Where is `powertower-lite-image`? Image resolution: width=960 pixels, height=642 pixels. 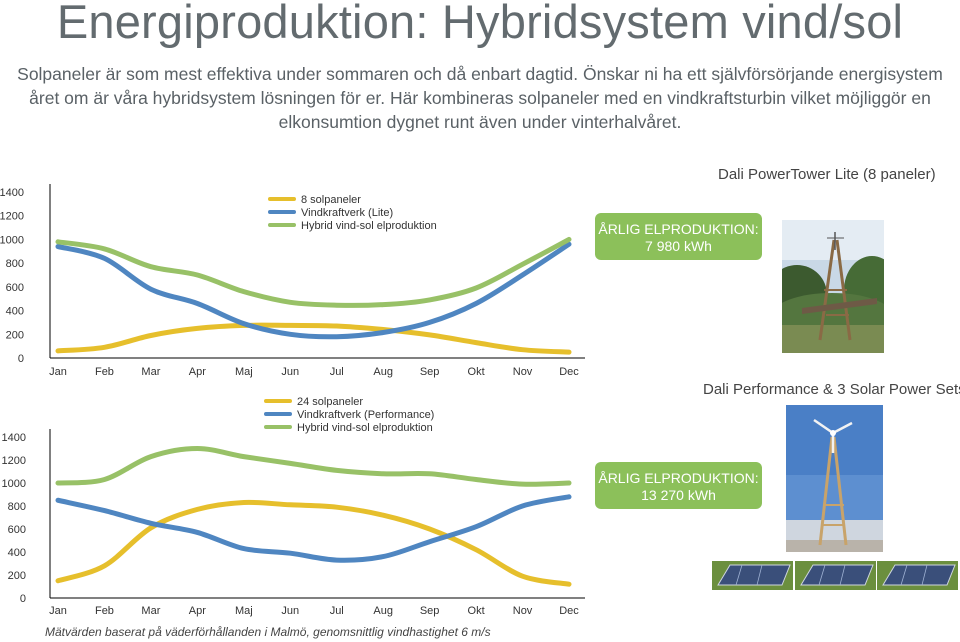
powertower-lite-image is located at coordinates (833, 286).